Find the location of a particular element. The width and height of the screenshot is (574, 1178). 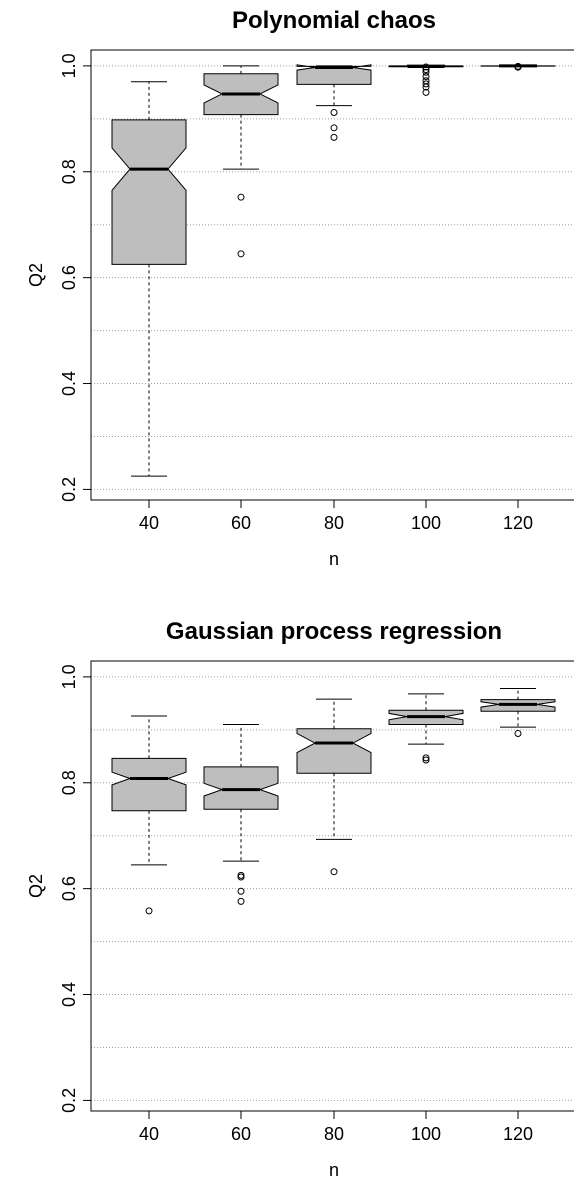

box-series is located at coordinates (333, 801).